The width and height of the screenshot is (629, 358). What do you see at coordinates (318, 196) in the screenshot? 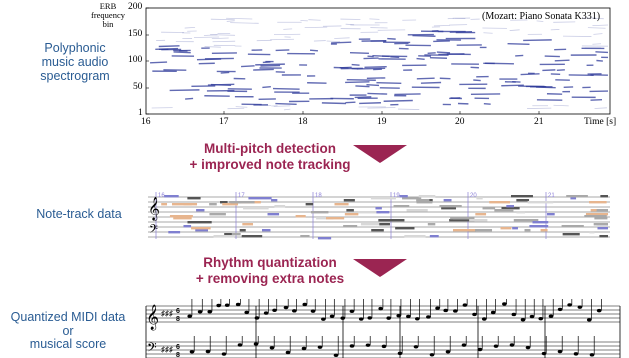
I see `note-track-marker-18: 18` at bounding box center [318, 196].